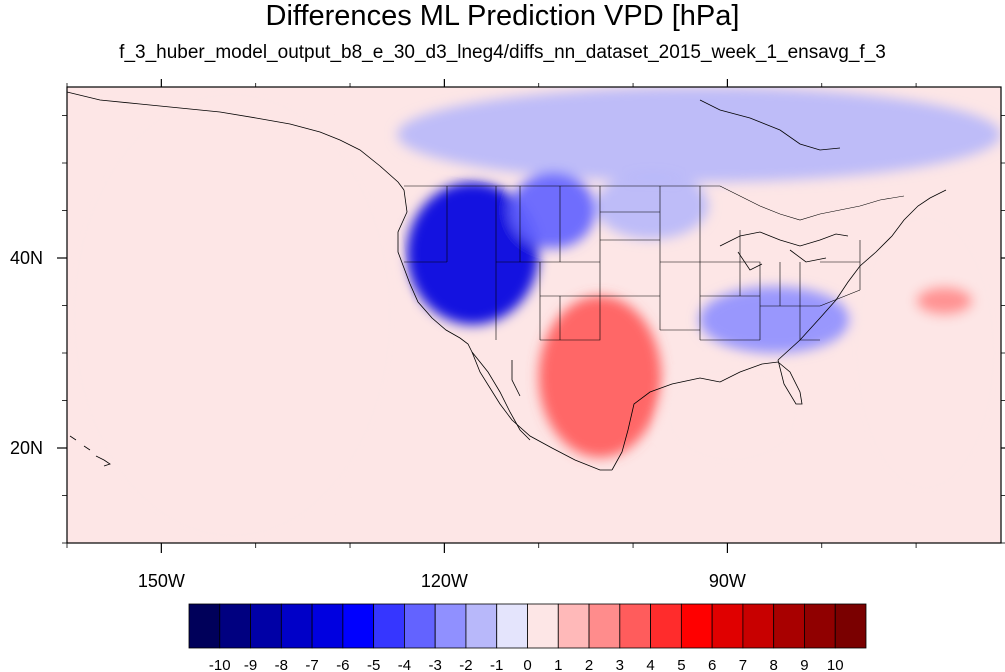 Image resolution: width=1005 pixels, height=672 pixels. Describe the element at coordinates (373, 664) in the screenshot. I see `colorbar-label-5: -5` at that location.